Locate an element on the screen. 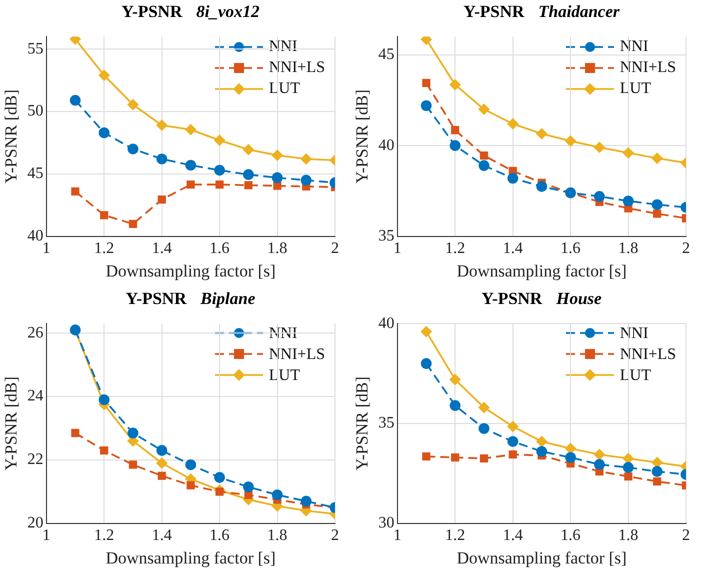  chart-subtitle: Thaidancer is located at coordinates (579, 11).